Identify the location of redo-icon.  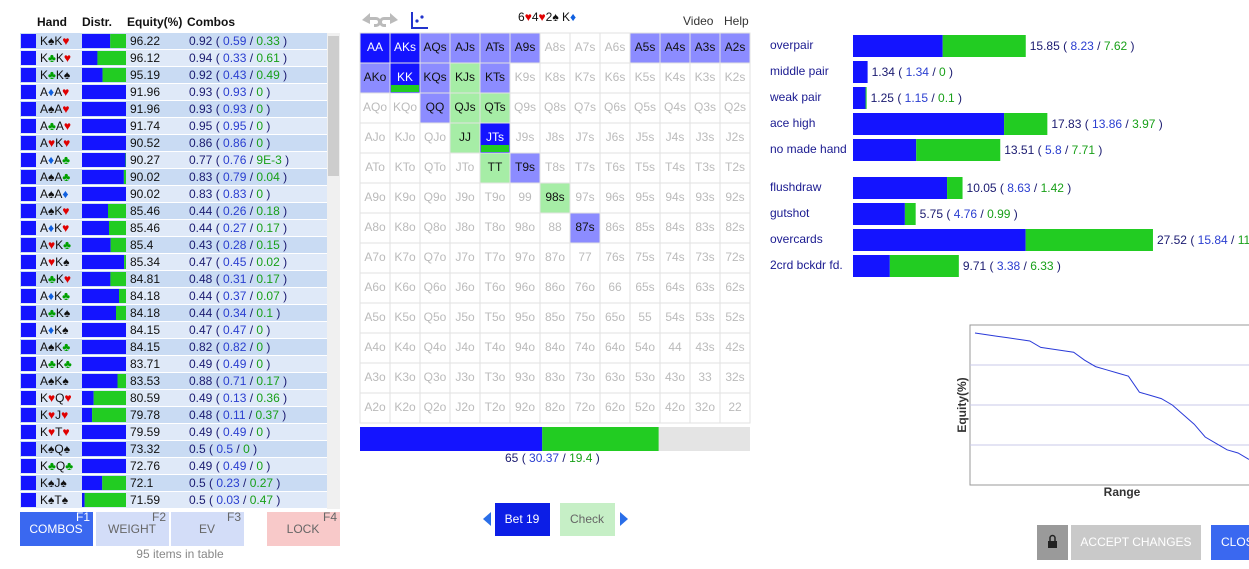
(388, 20).